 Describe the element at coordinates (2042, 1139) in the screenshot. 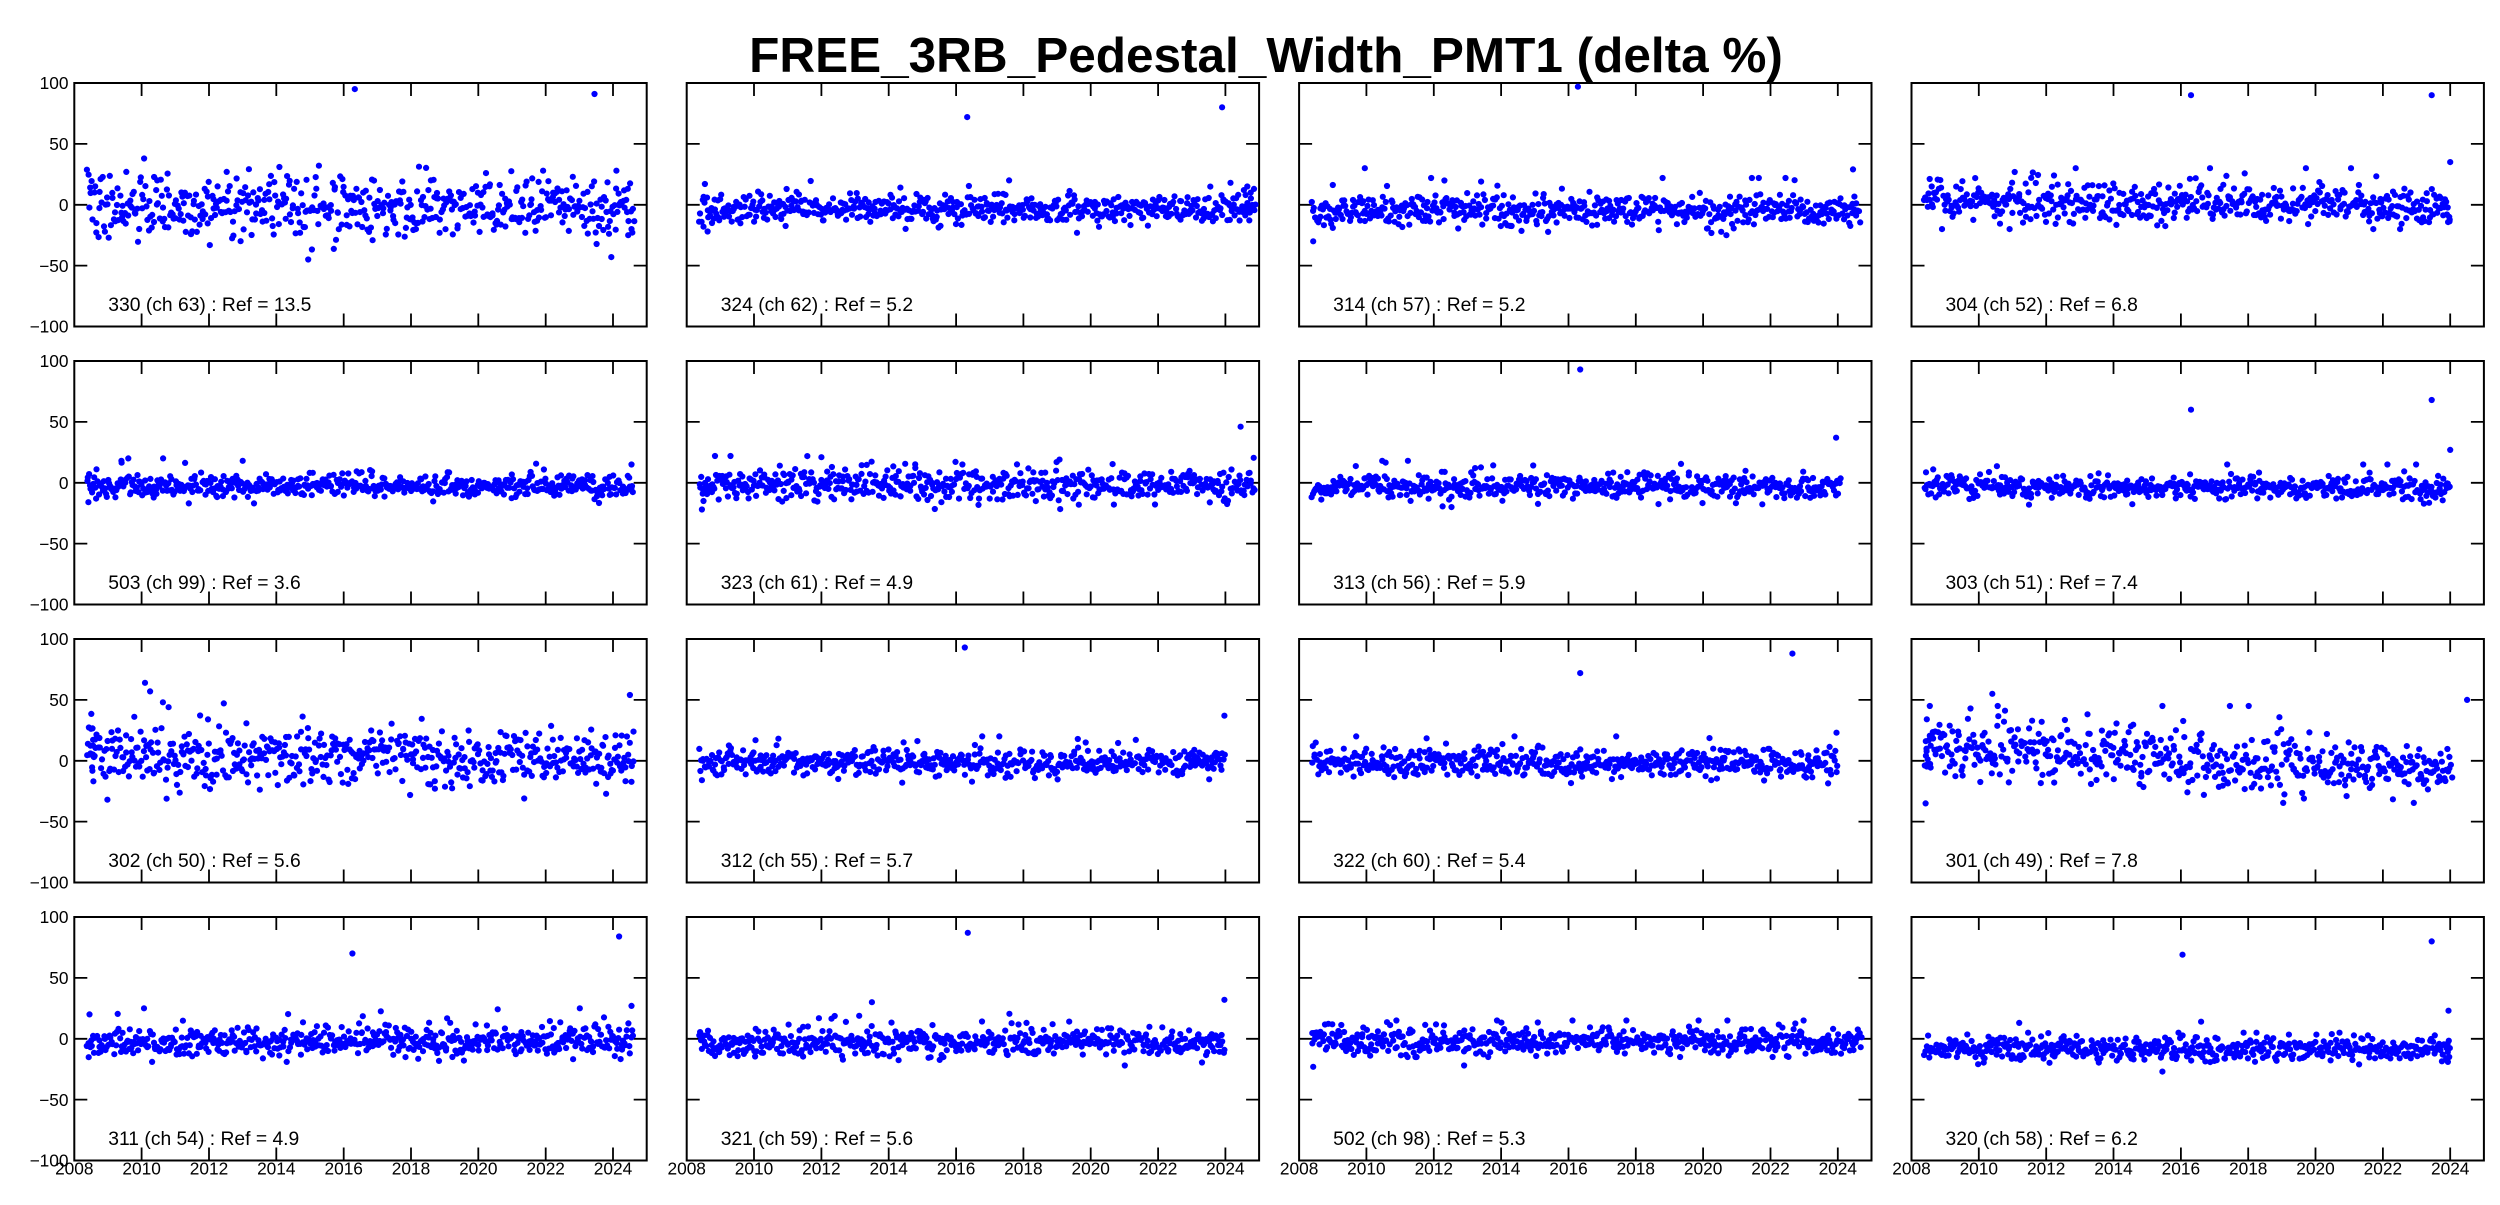

I see `svg-text: 320 (ch 58) : Ref = 6.2` at that location.